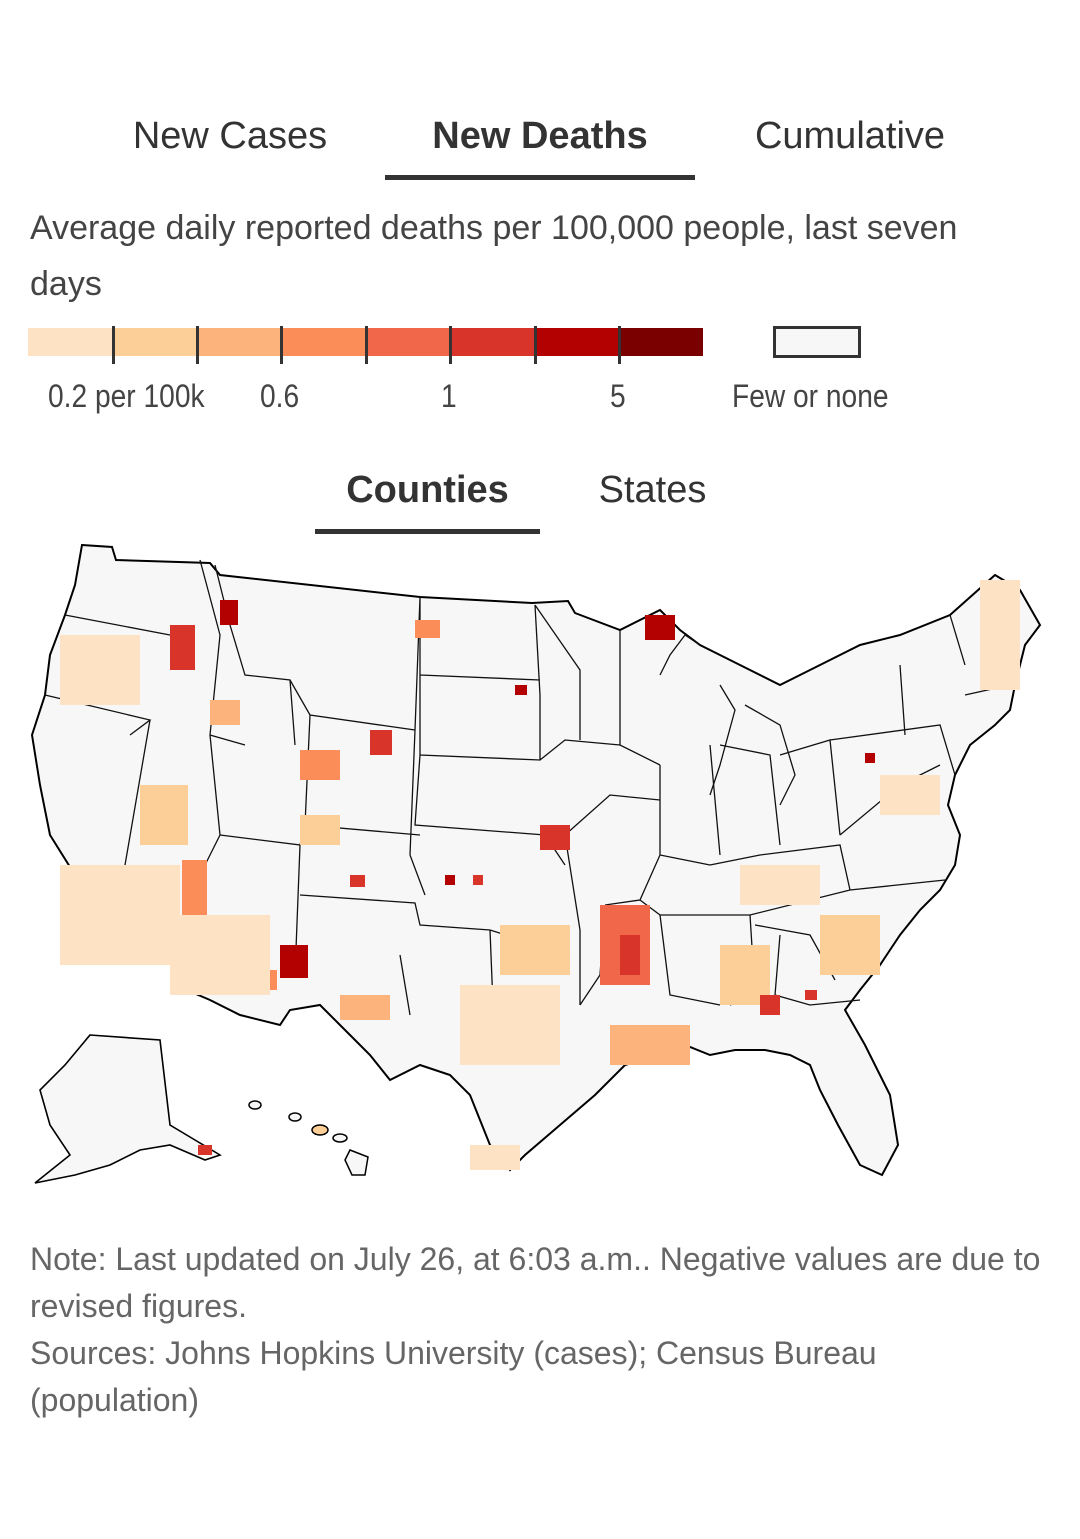 The width and height of the screenshot is (1080, 1539). I want to click on tab-cumulative: Cumulative, so click(850, 136).